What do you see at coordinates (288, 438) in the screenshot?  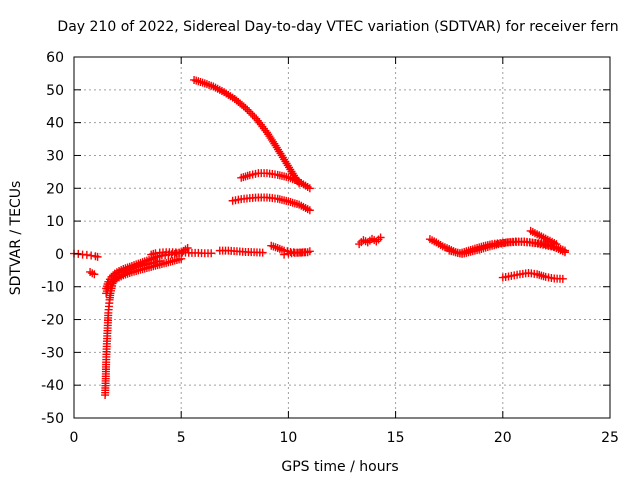 I see `x-tick-label: 10` at bounding box center [288, 438].